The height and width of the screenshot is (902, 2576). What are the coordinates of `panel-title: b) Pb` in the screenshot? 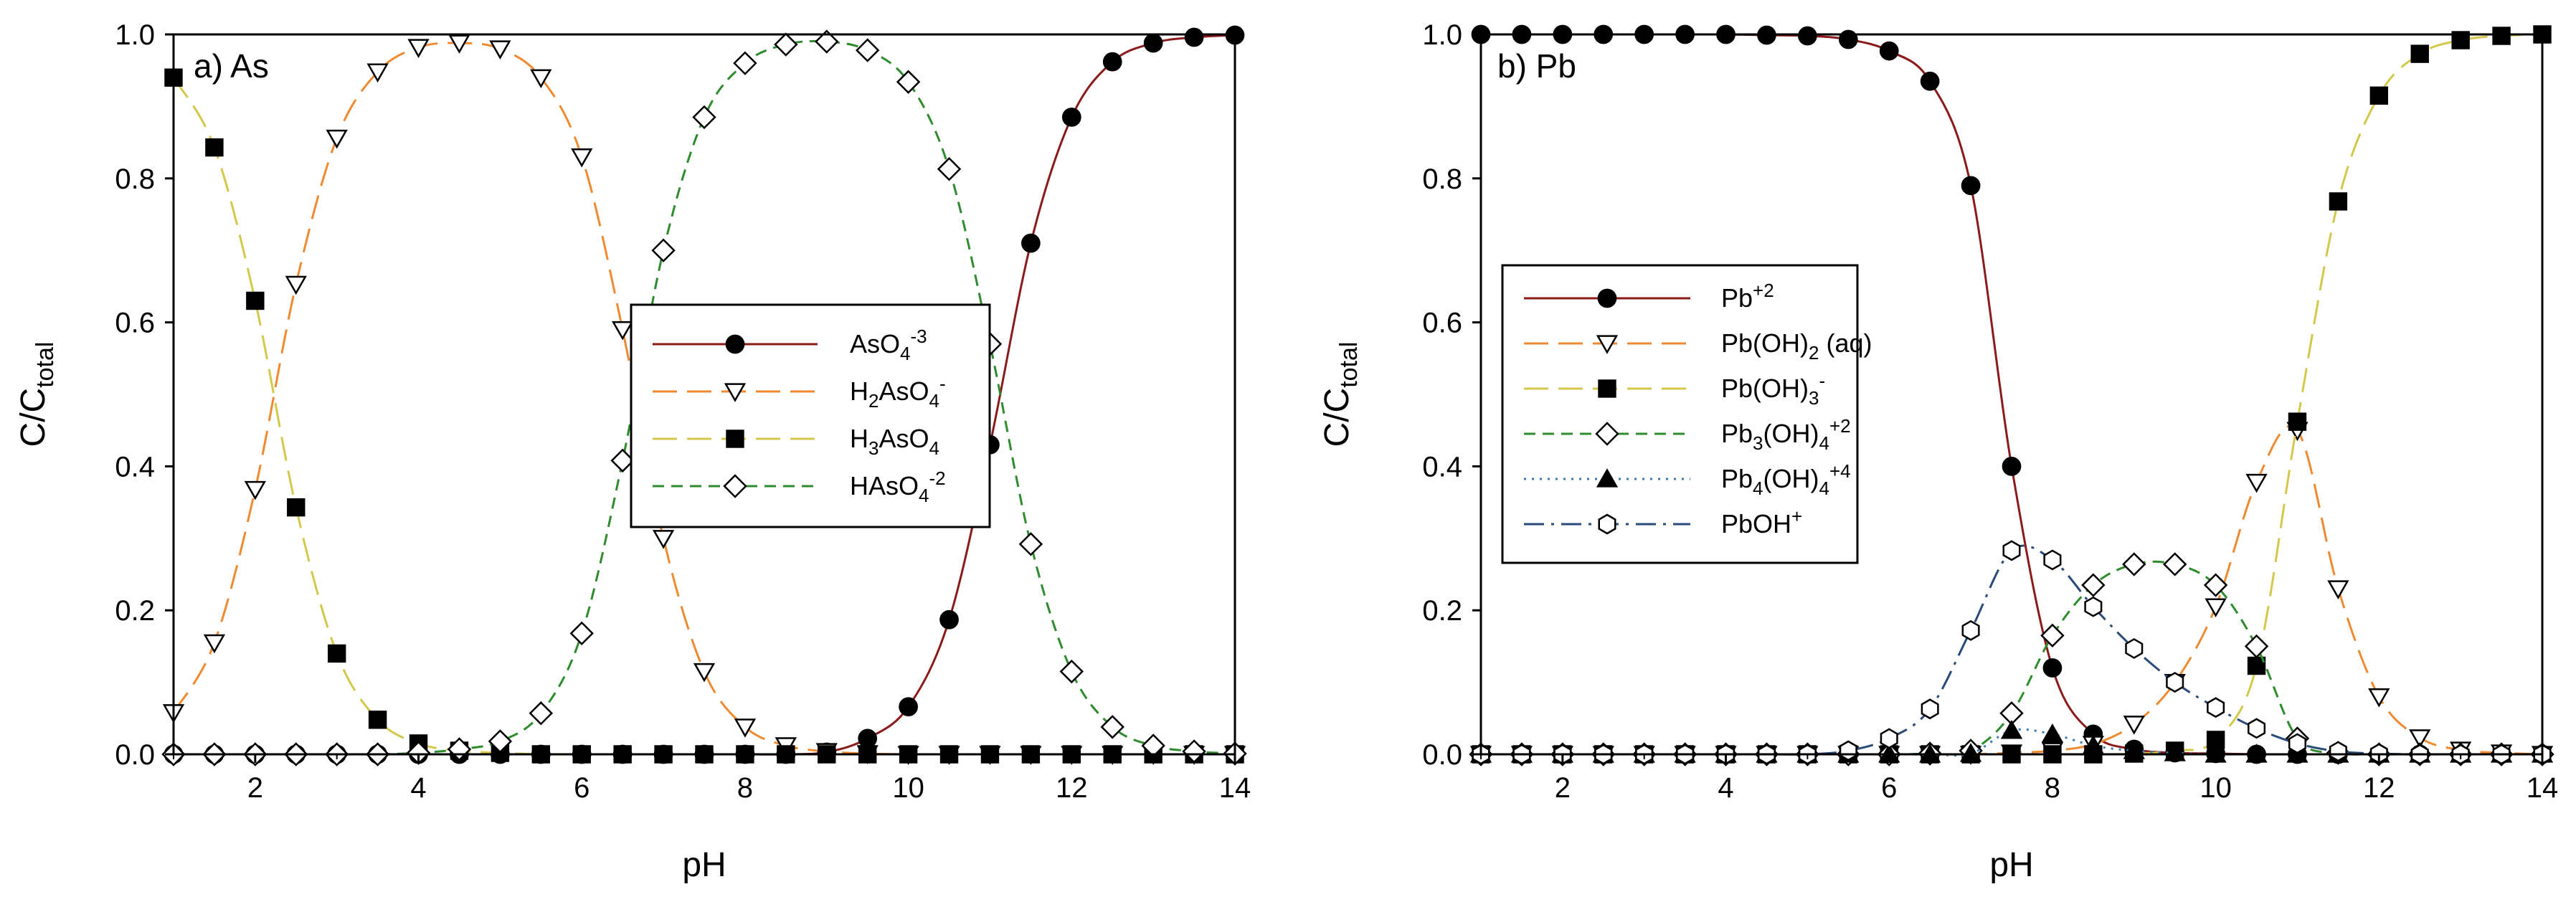 It's located at (1536, 66).